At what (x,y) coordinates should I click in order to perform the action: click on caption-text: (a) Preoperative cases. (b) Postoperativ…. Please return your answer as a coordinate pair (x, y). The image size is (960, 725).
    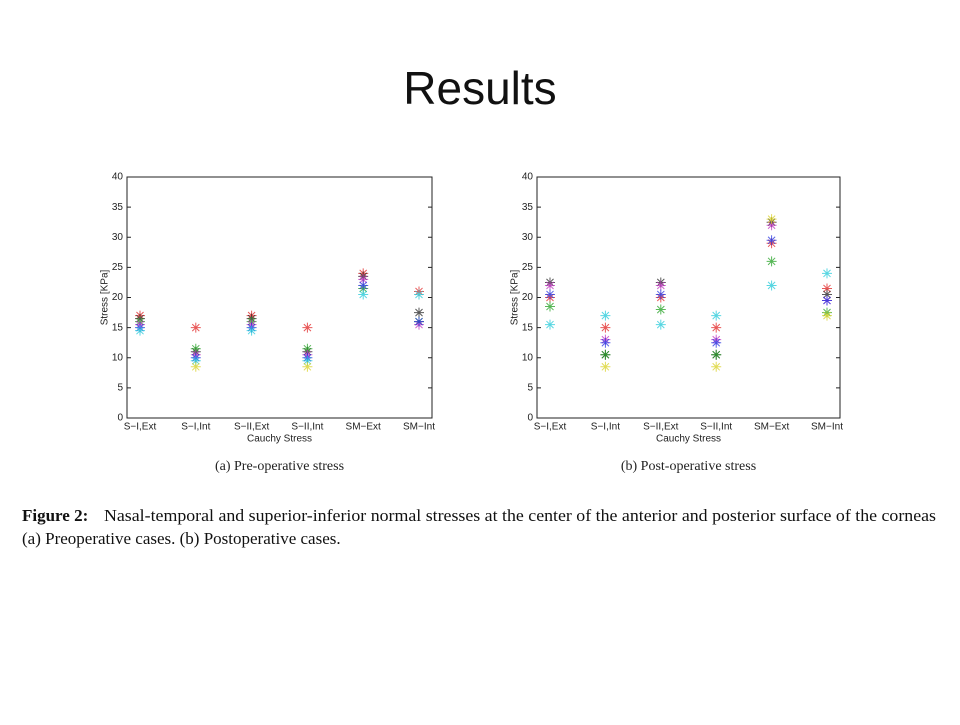
    Looking at the image, I should click on (181, 538).